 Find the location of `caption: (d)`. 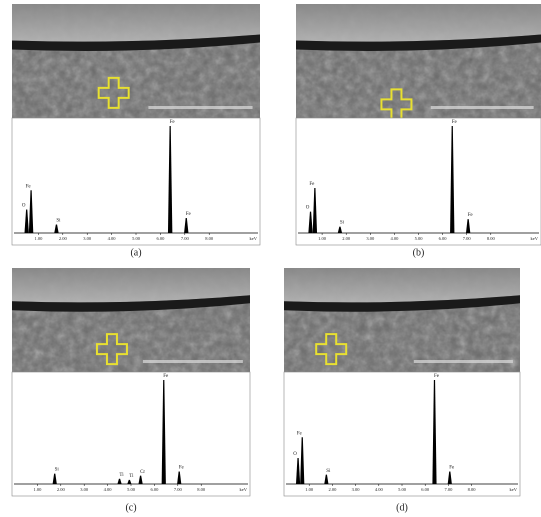

caption: (d) is located at coordinates (402, 507).